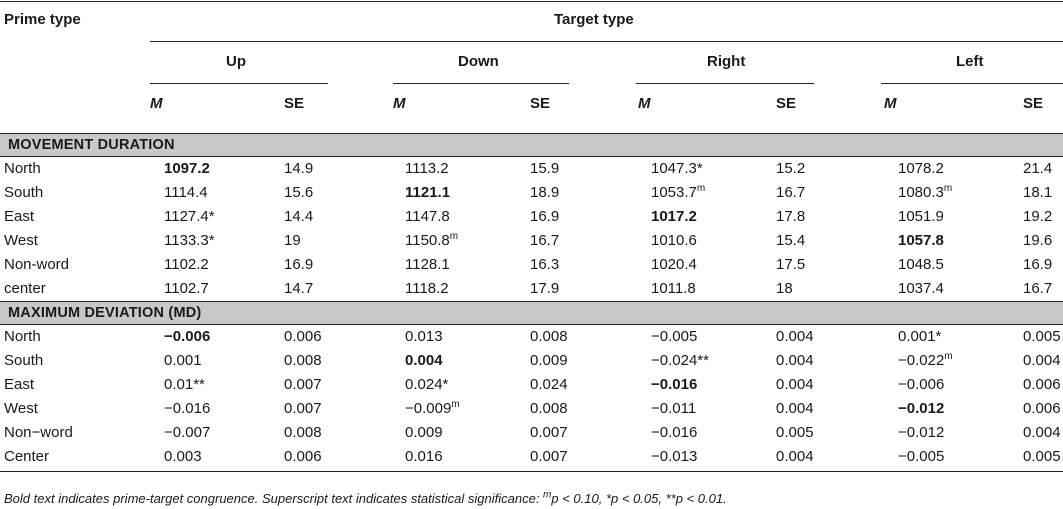 Image resolution: width=1063 pixels, height=509 pixels. I want to click on cell-value: 17.8, so click(791, 216).